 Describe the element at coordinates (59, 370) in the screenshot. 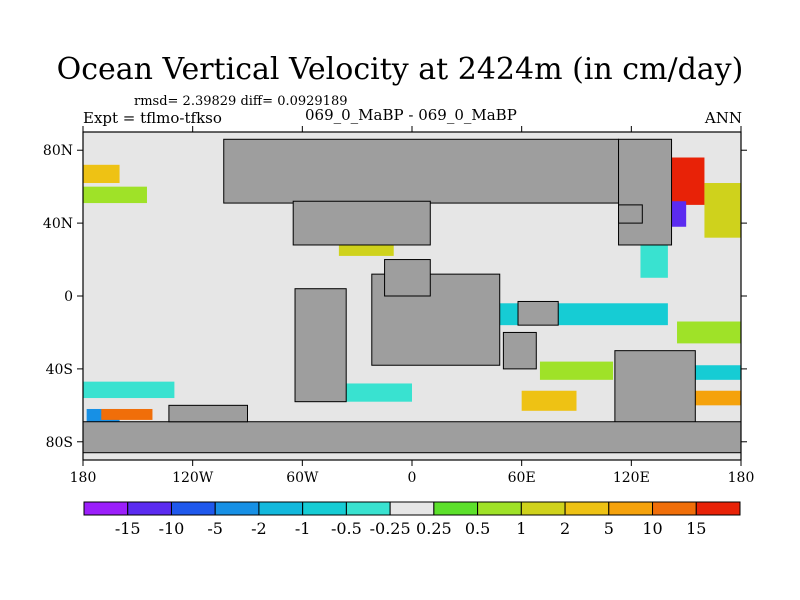

I see `y-tick-label: 40S` at that location.